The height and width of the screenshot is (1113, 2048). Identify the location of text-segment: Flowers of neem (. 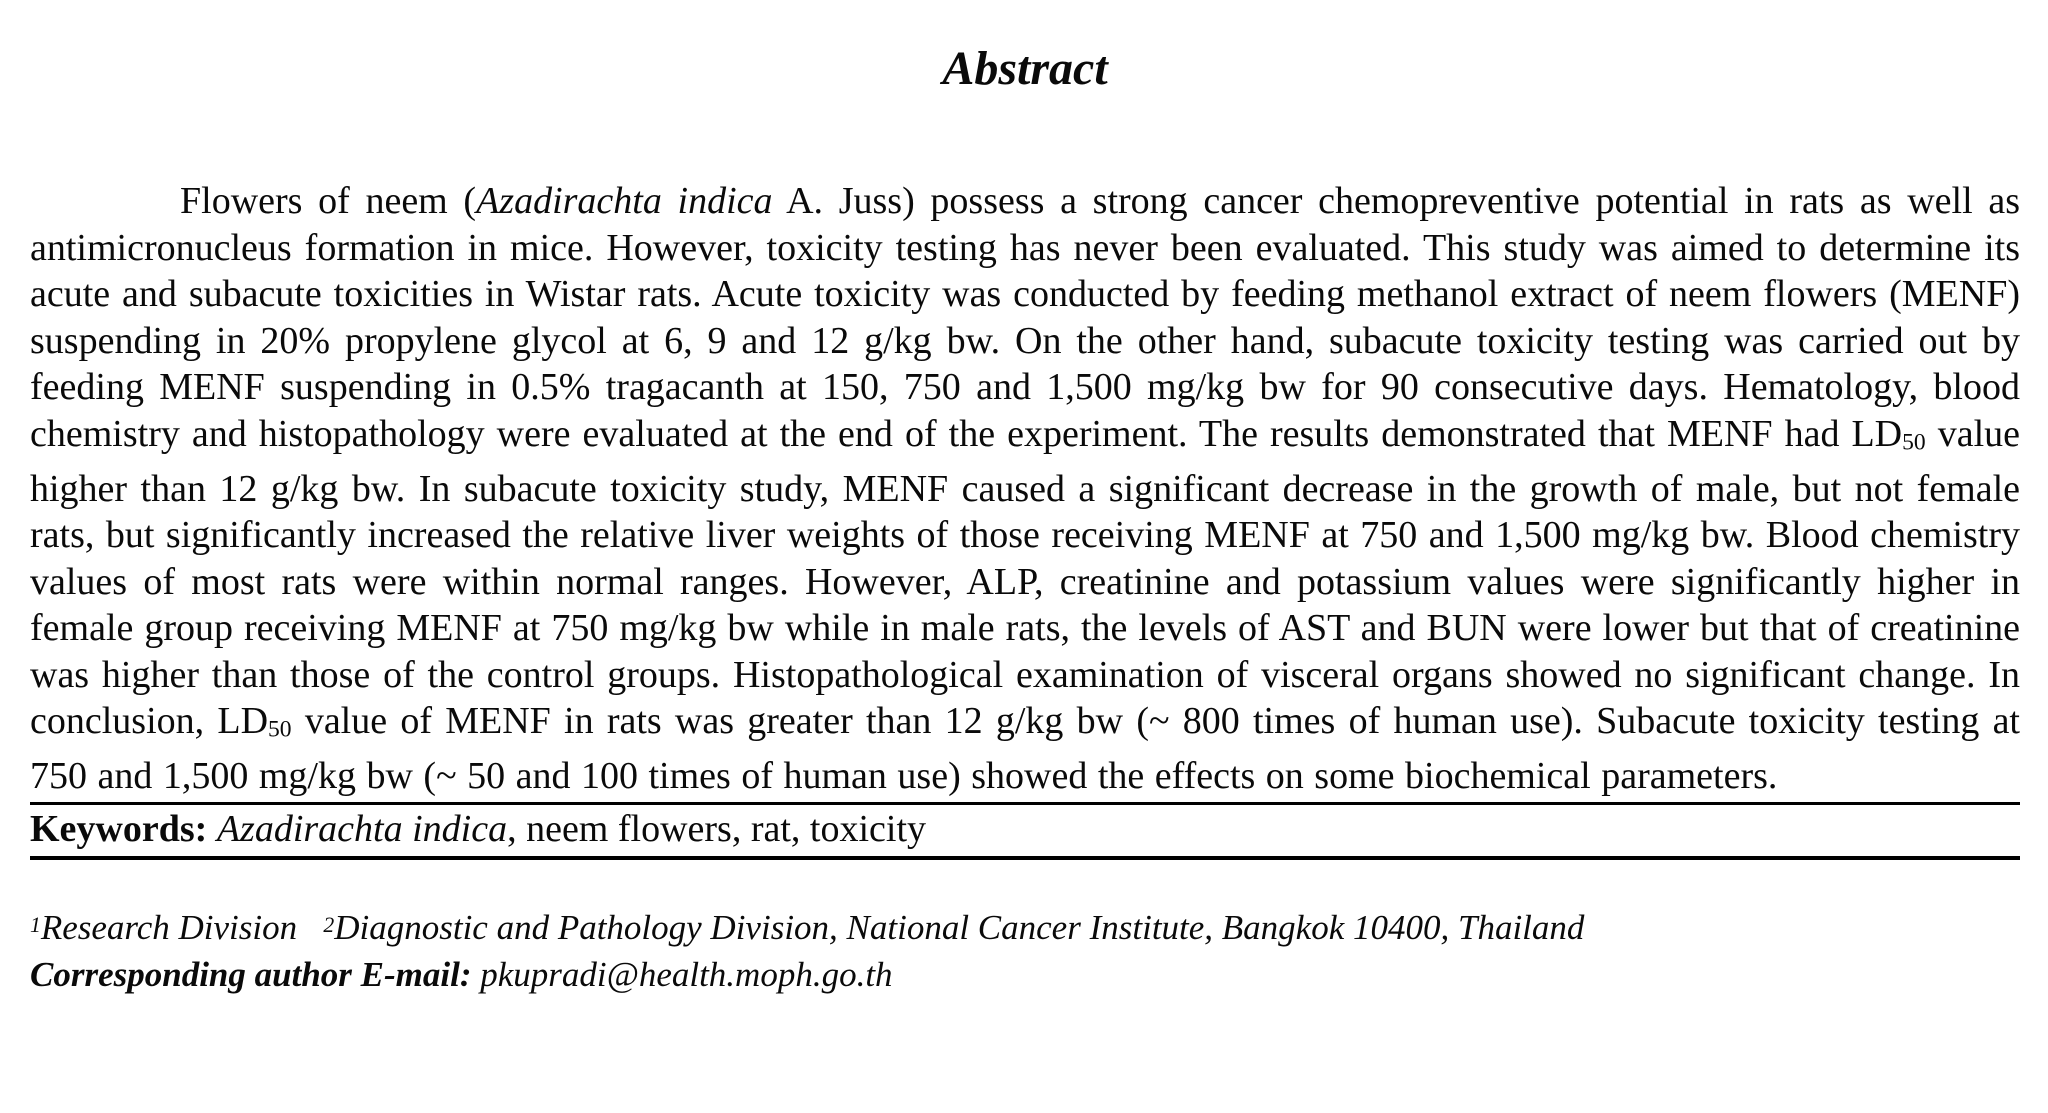
(328, 201).